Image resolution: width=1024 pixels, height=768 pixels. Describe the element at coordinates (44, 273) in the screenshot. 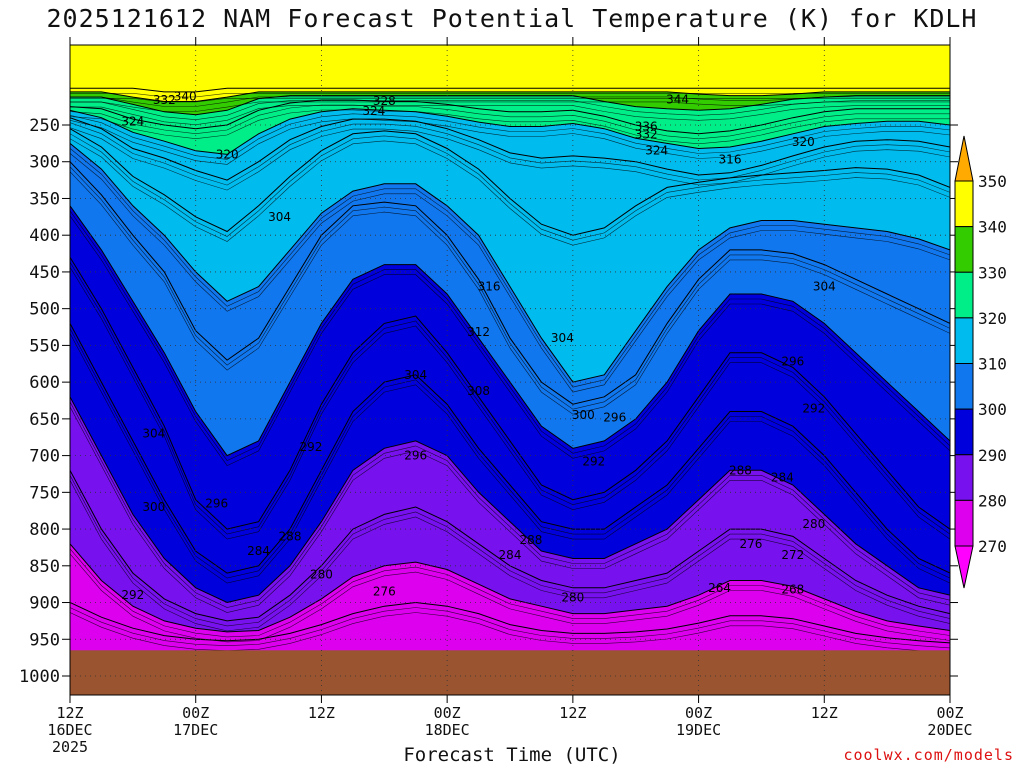

I see `y-tick-label: 450` at that location.